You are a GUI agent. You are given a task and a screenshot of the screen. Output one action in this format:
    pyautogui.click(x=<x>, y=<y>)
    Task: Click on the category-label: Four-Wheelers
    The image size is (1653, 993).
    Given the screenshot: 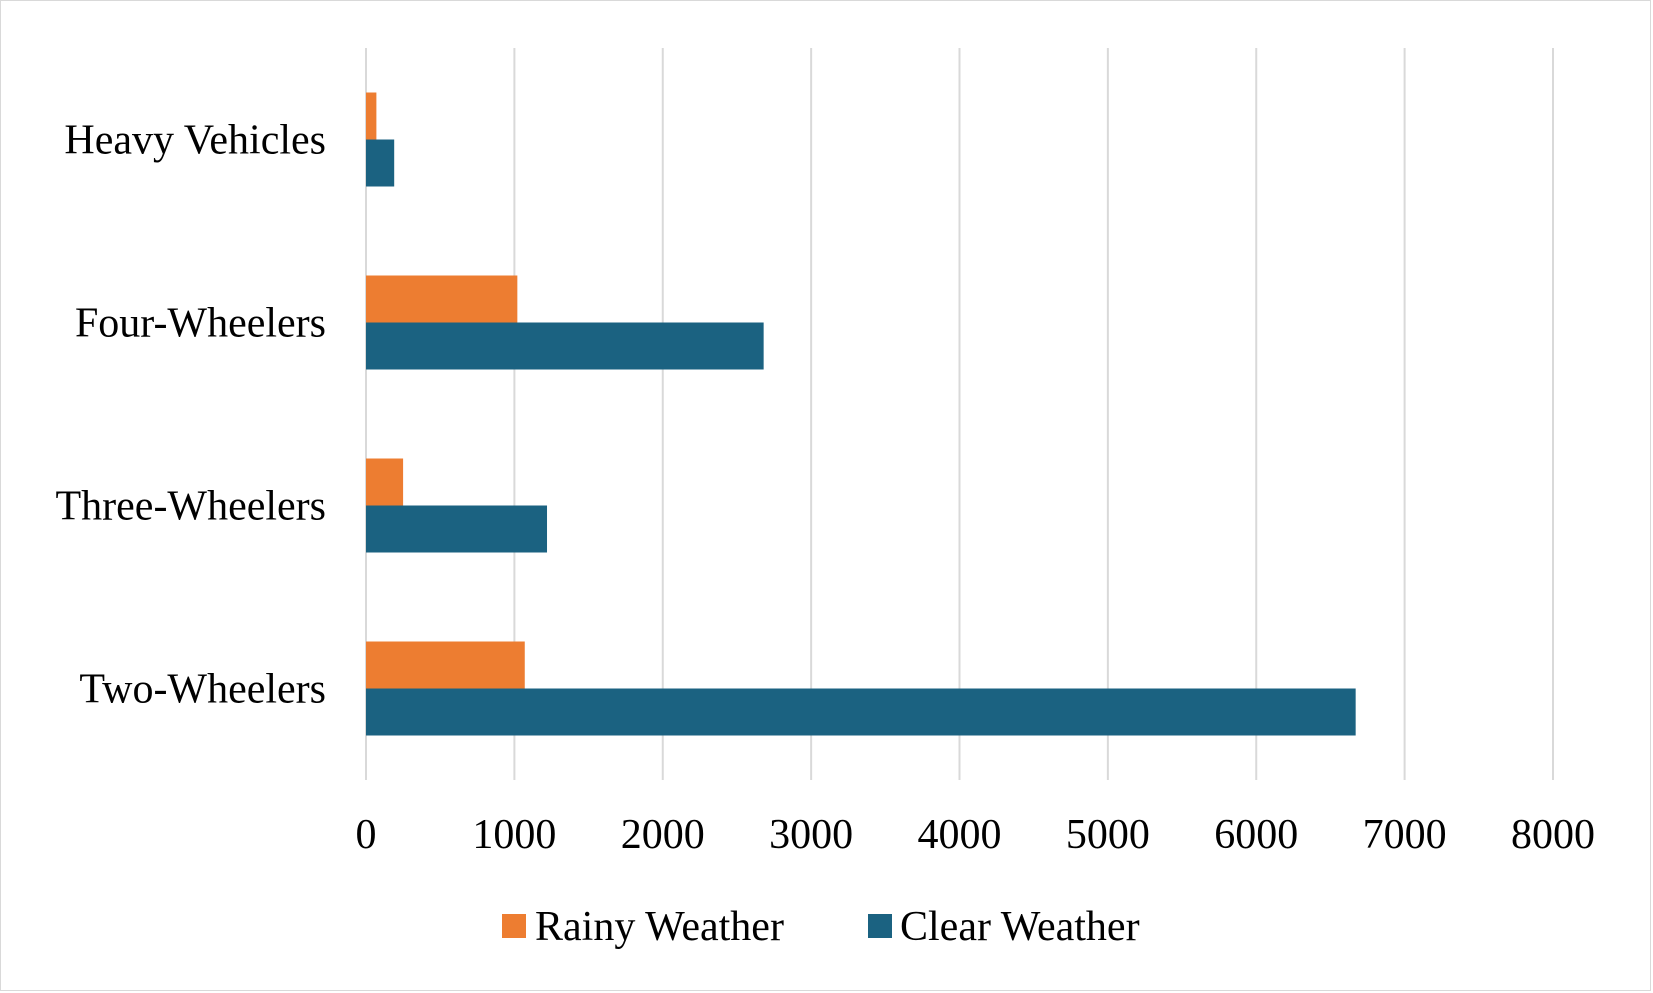 What is the action you would take?
    pyautogui.click(x=200, y=324)
    